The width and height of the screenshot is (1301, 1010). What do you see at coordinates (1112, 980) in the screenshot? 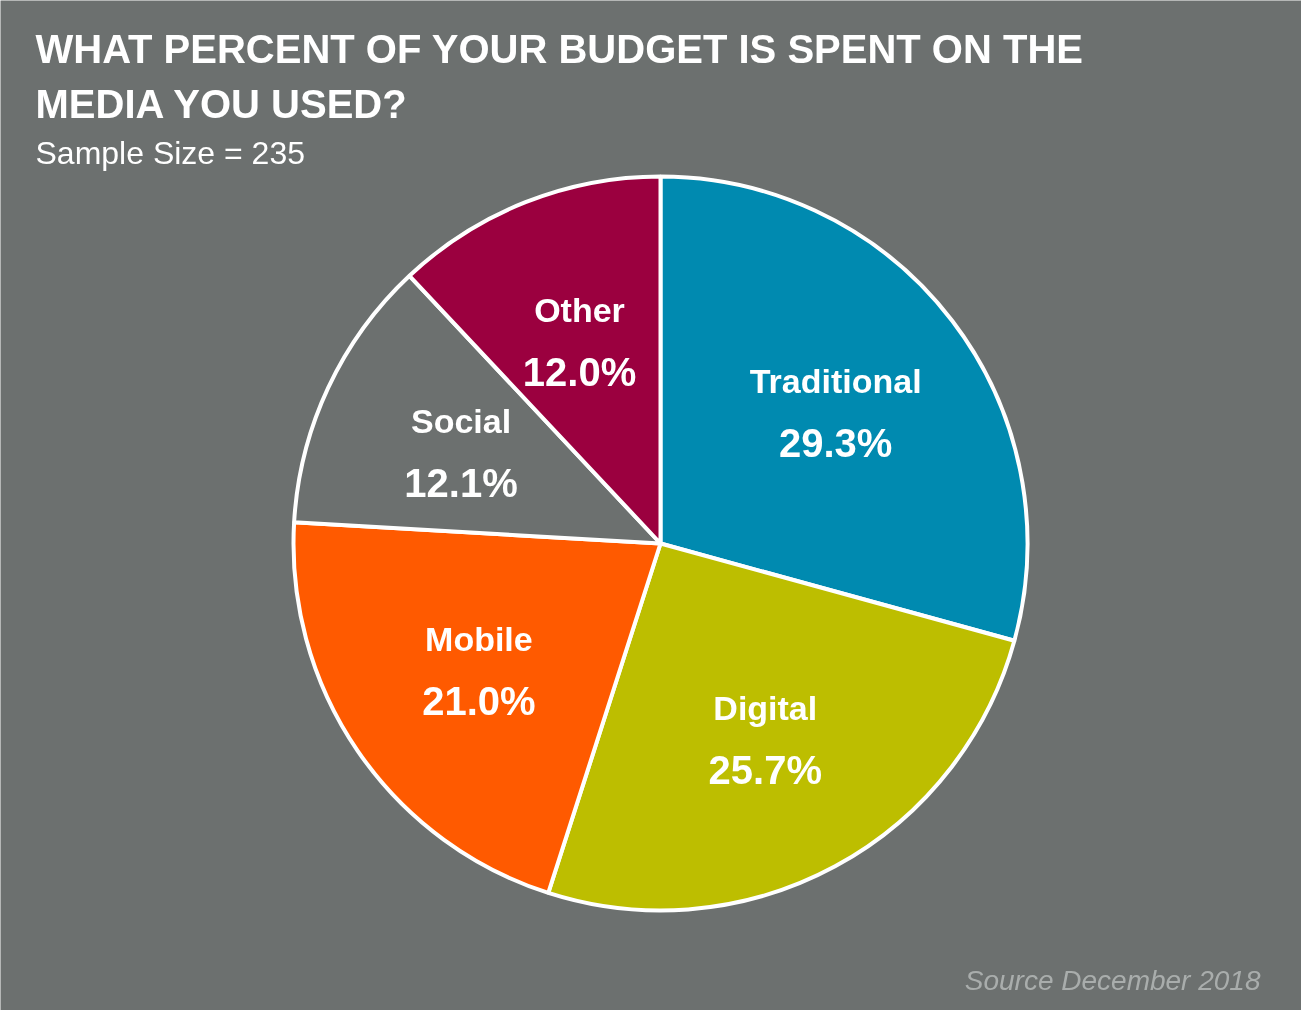
I see `source-note: Source December 2018` at bounding box center [1112, 980].